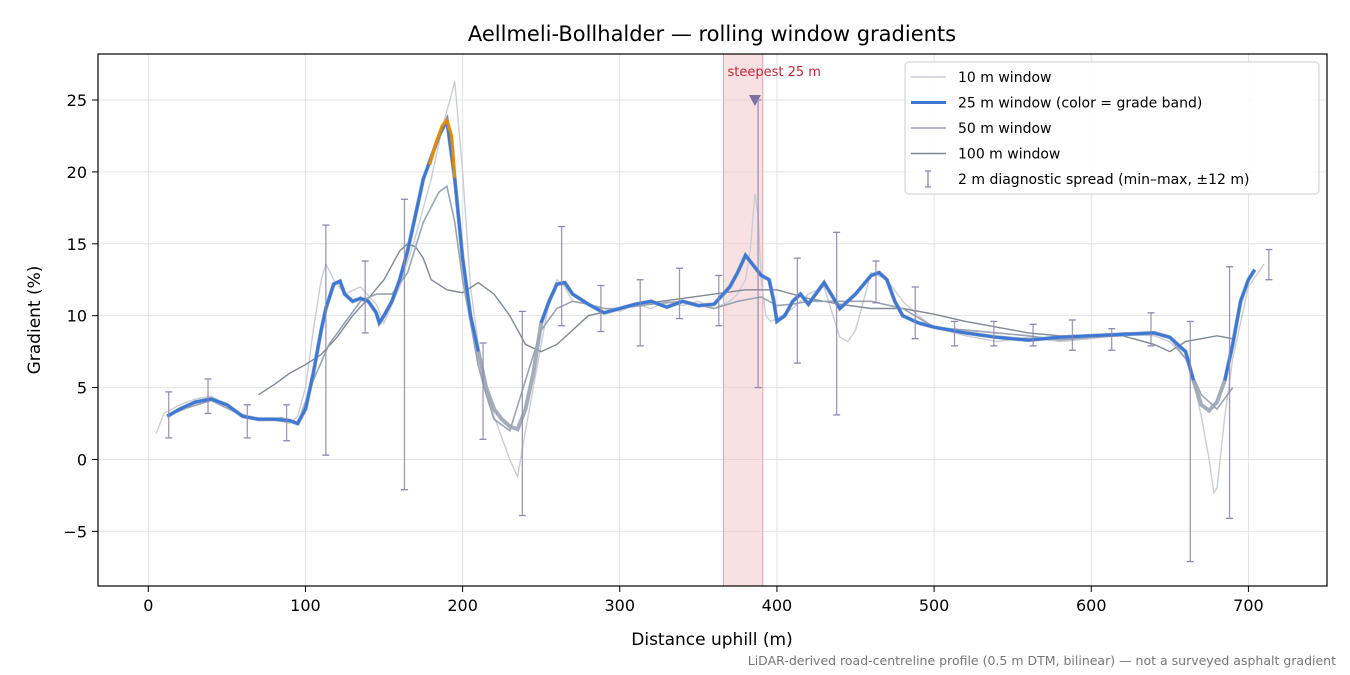  I want to click on x-tick-label: 400, so click(777, 605).